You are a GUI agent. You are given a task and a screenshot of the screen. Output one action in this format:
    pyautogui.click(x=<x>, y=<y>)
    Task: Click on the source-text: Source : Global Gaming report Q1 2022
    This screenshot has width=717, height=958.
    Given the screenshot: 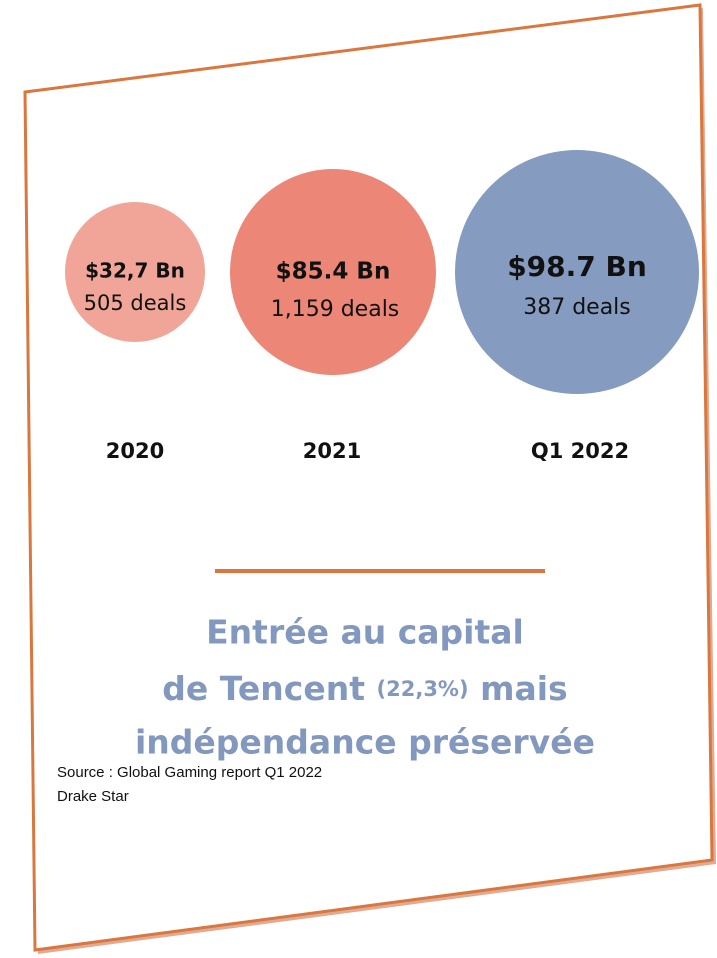 What is the action you would take?
    pyautogui.click(x=189, y=772)
    